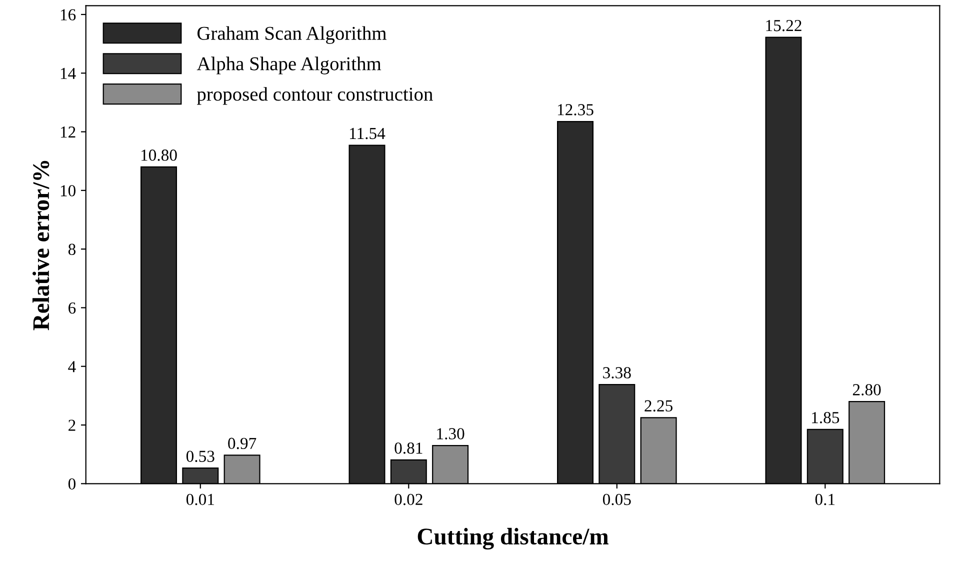 The width and height of the screenshot is (954, 569). What do you see at coordinates (72, 250) in the screenshot?
I see `y-tick-label: 8` at bounding box center [72, 250].